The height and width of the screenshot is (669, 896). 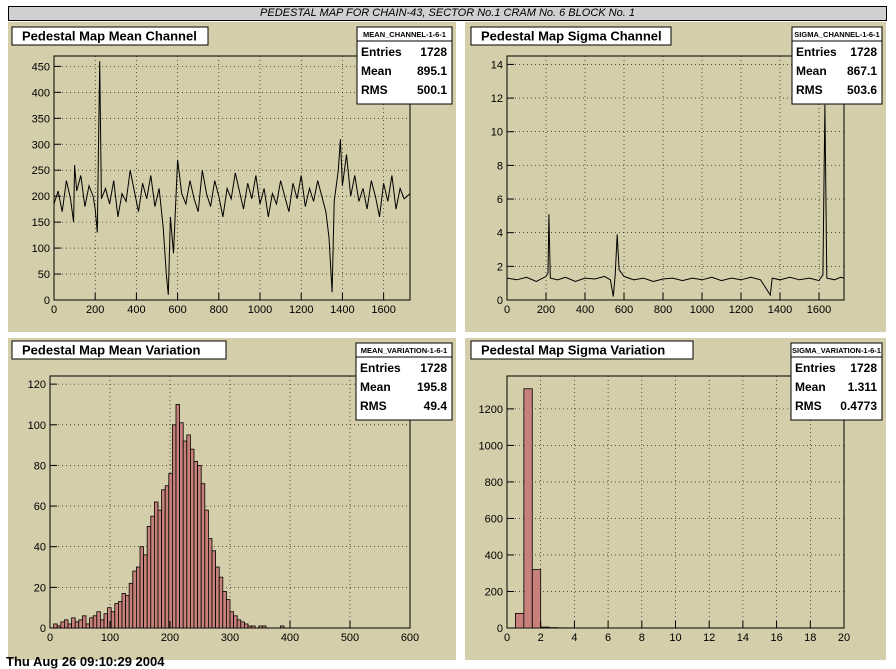 I want to click on x-tick-label: 18, so click(x=810, y=638).